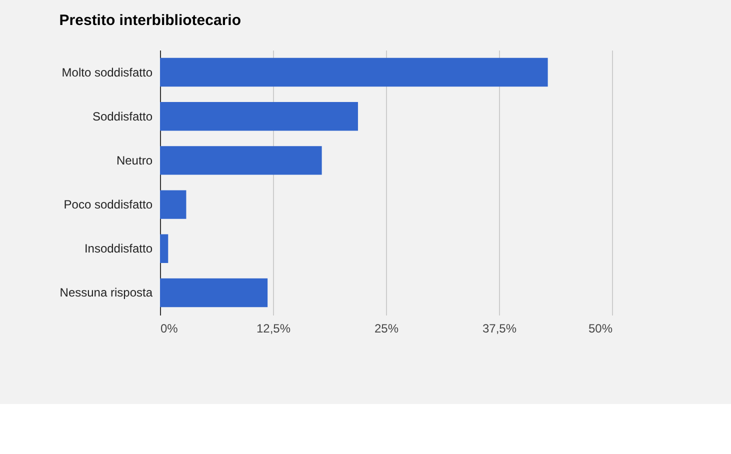 This screenshot has height=454, width=731. I want to click on y-tick-label: Insoddisfatto, so click(118, 249).